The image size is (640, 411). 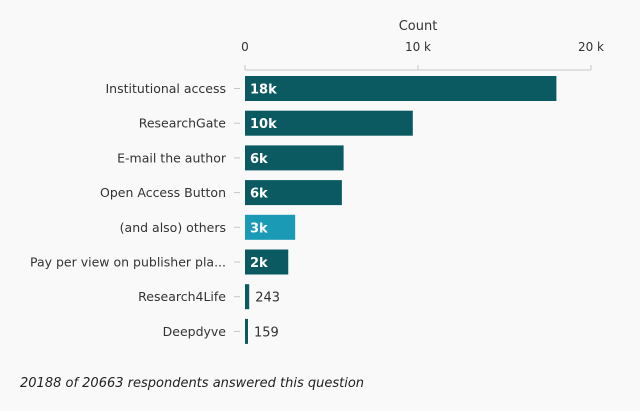 What do you see at coordinates (173, 227) in the screenshot?
I see `category-label: (and also) others` at bounding box center [173, 227].